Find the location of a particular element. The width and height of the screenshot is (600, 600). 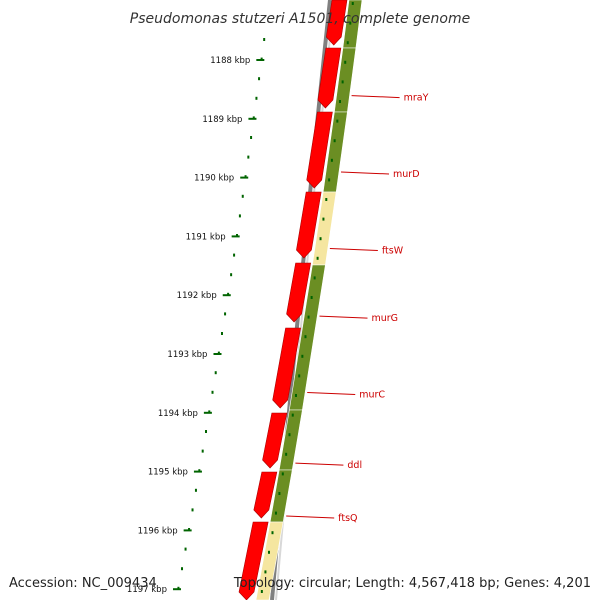

tick-label: 1189 kbp is located at coordinates (222, 120).